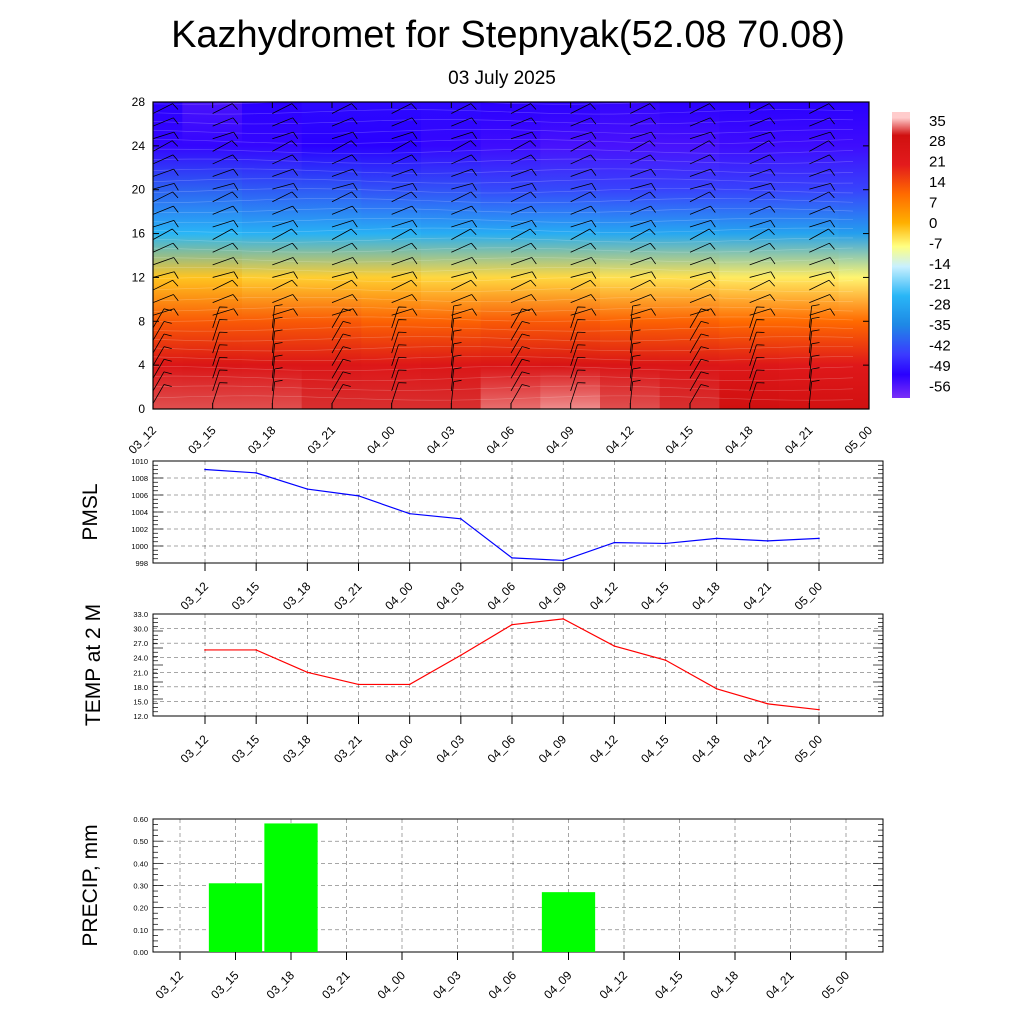 The width and height of the screenshot is (1024, 1024). I want to click on x-tick-label: 04_09, so click(553, 596).